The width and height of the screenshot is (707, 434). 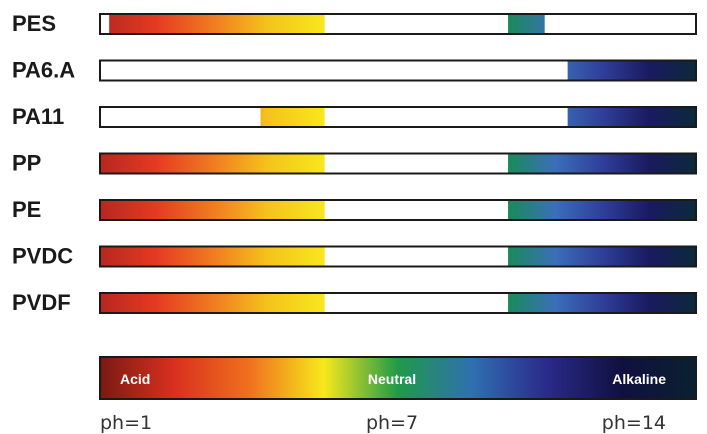 I want to click on category-label: PVDF, so click(x=41, y=302).